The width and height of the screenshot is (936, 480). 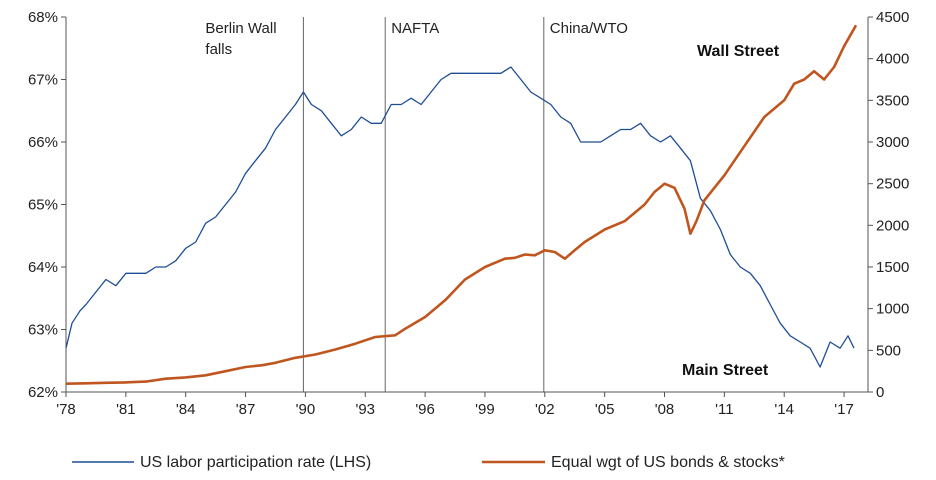 I want to click on x-tick-label: '14, so click(x=784, y=409).